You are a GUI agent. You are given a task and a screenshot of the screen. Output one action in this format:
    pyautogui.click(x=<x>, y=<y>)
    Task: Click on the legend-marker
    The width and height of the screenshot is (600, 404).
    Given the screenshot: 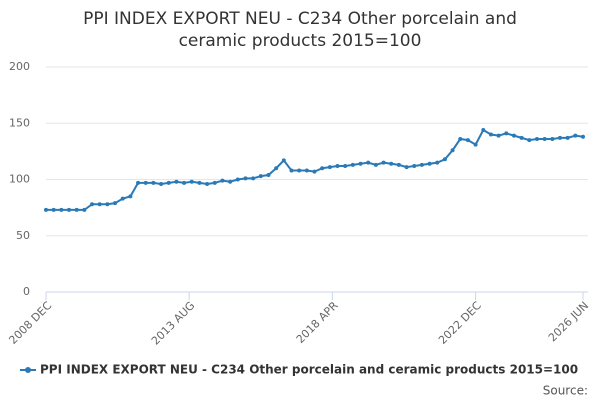 What is the action you would take?
    pyautogui.click(x=28, y=370)
    